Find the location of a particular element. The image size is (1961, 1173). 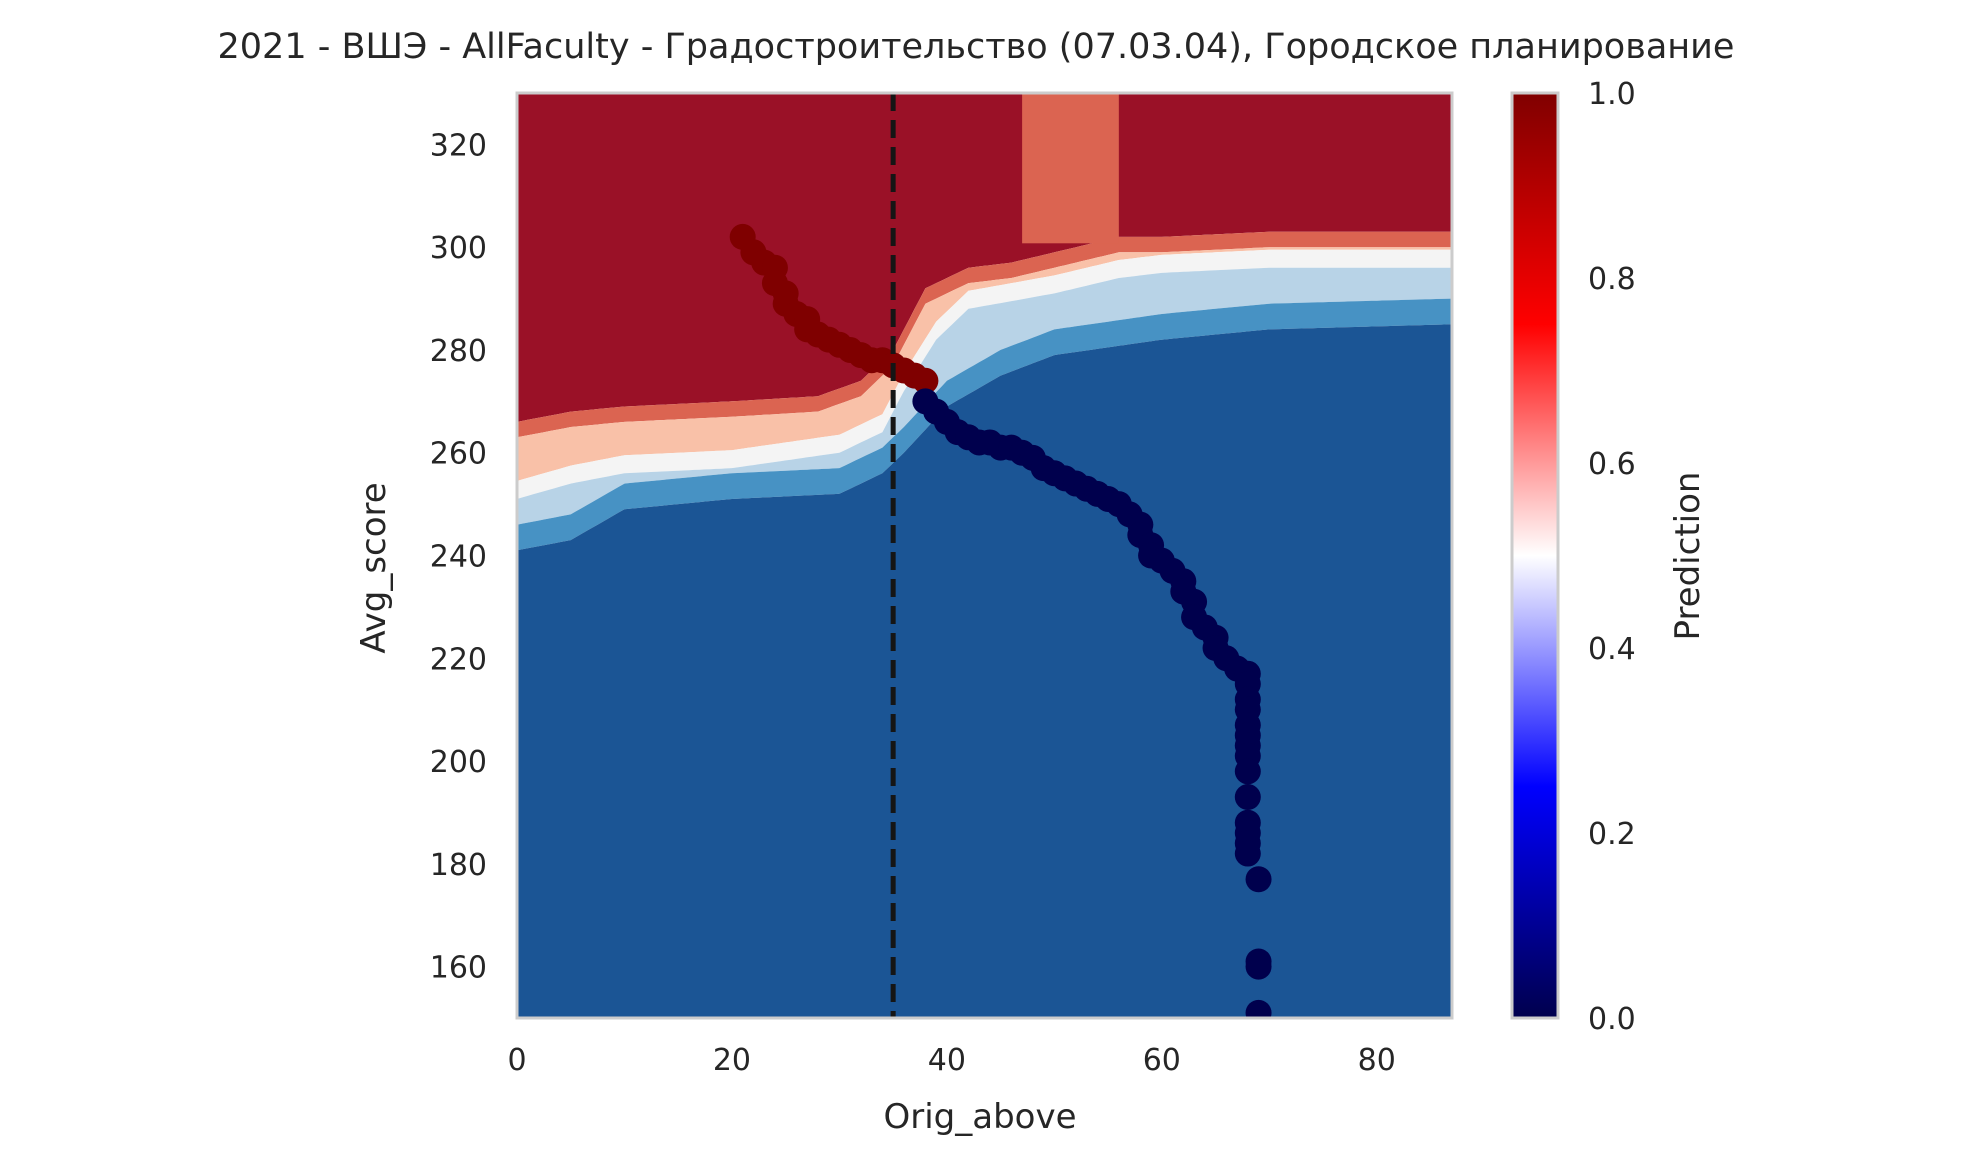

x-axis-label: Orig_above is located at coordinates (979, 1117).